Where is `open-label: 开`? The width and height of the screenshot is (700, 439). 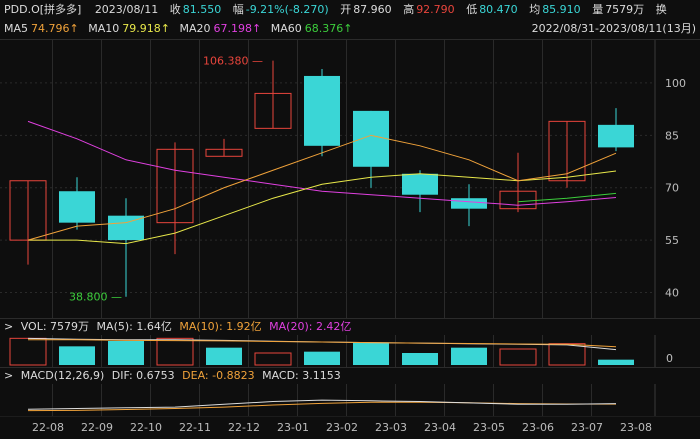
open-label: 开 is located at coordinates (346, 9).